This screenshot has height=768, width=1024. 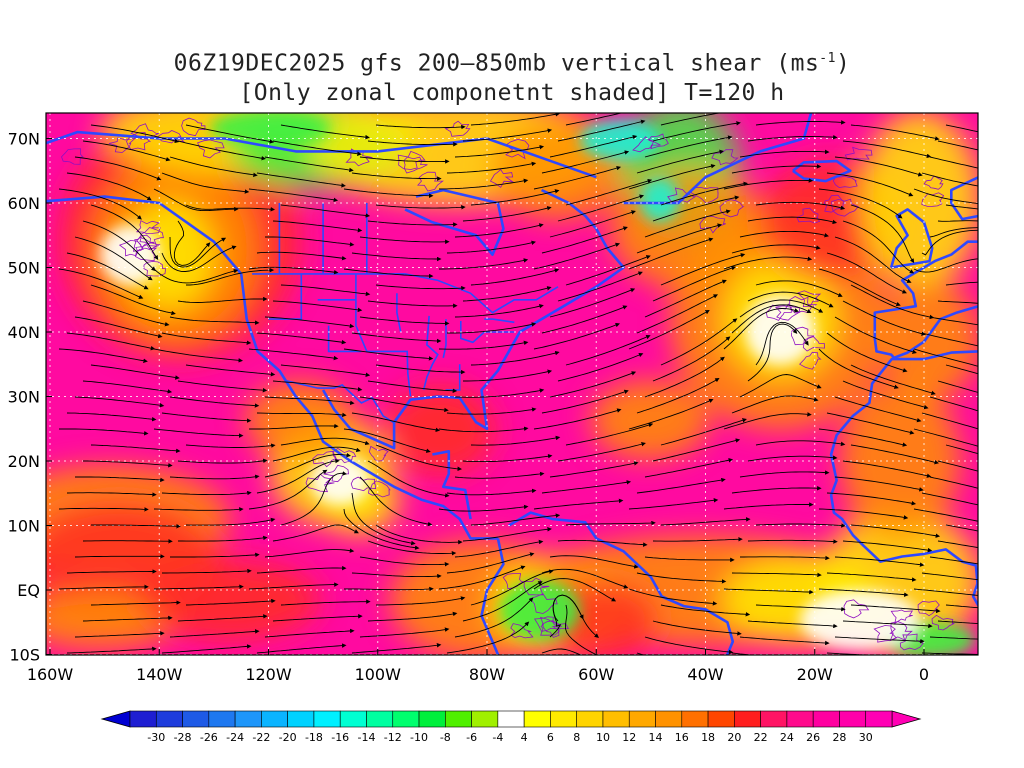 I want to click on colorbar-label: 16, so click(x=682, y=737).